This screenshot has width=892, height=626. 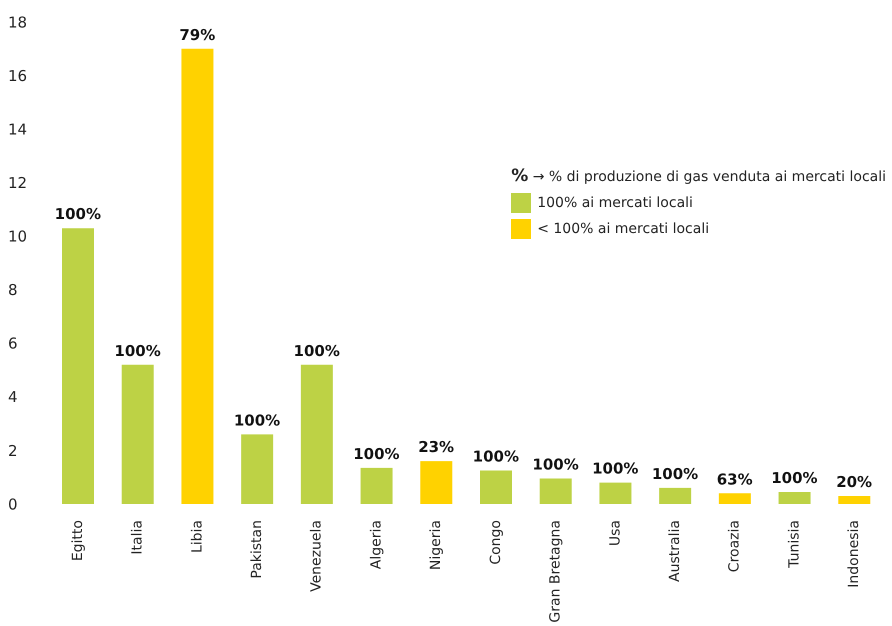 I want to click on y-tick-label: 16, so click(x=18, y=75).